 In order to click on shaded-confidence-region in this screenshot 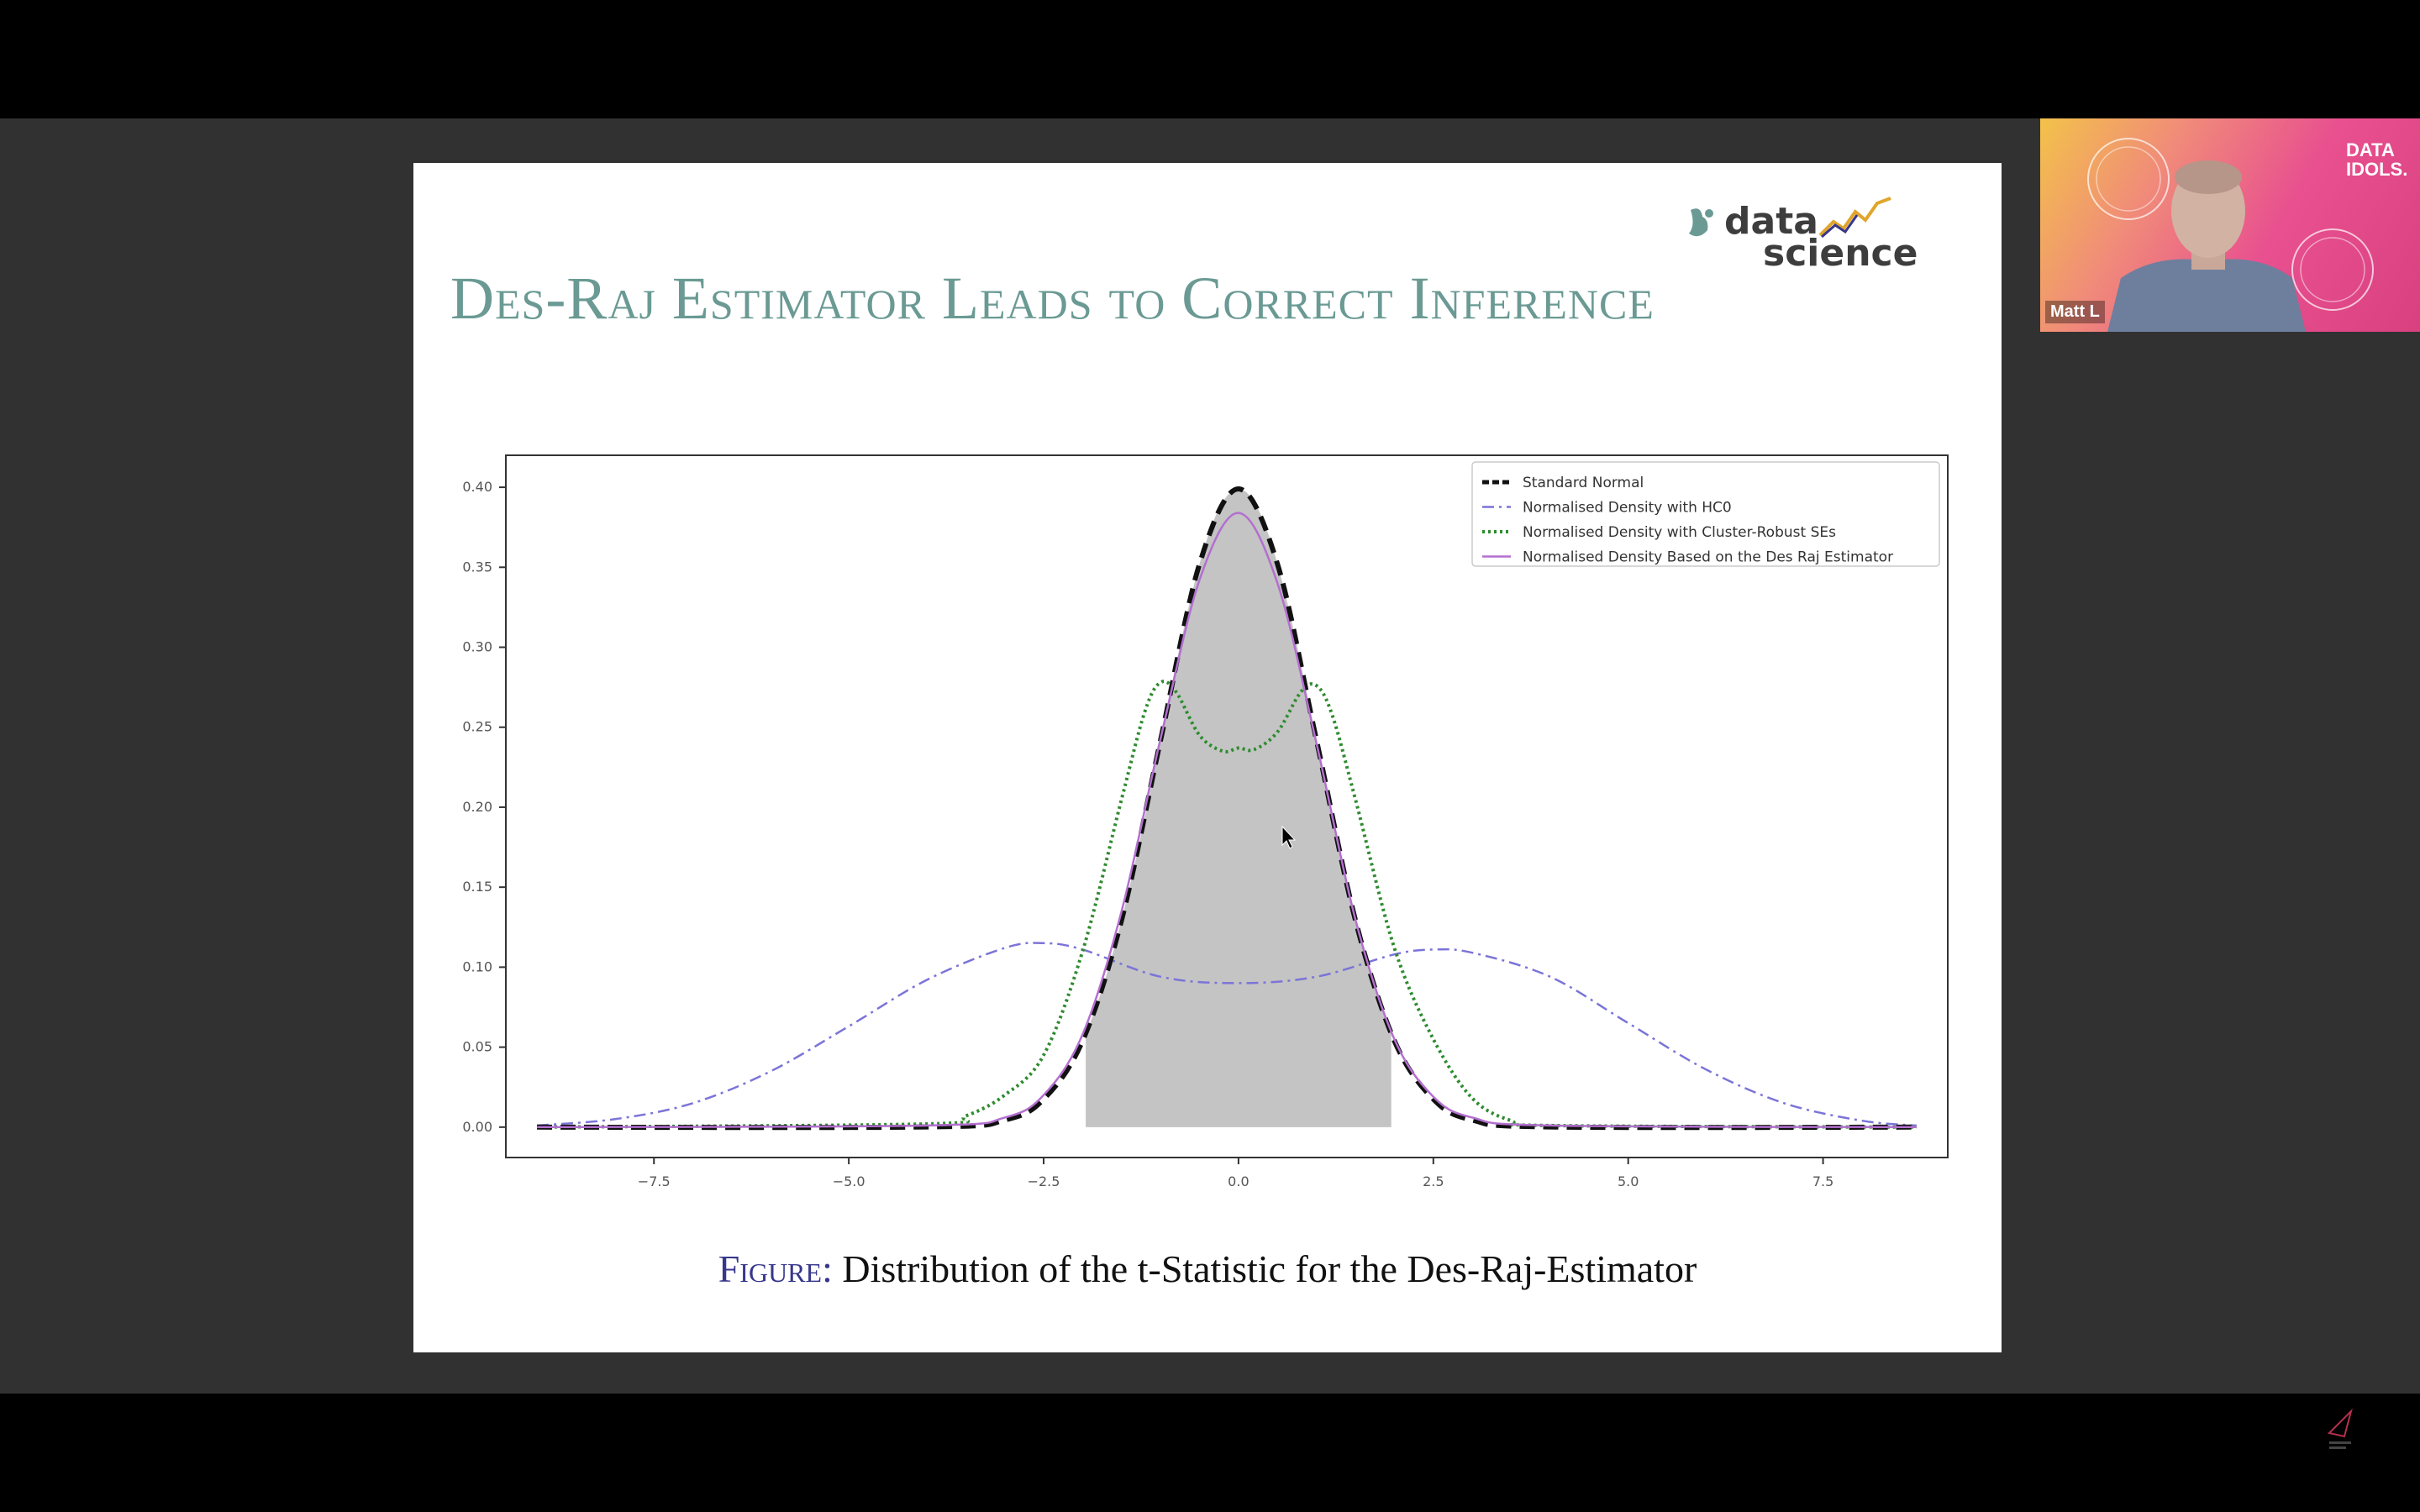, I will do `click(1239, 808)`.